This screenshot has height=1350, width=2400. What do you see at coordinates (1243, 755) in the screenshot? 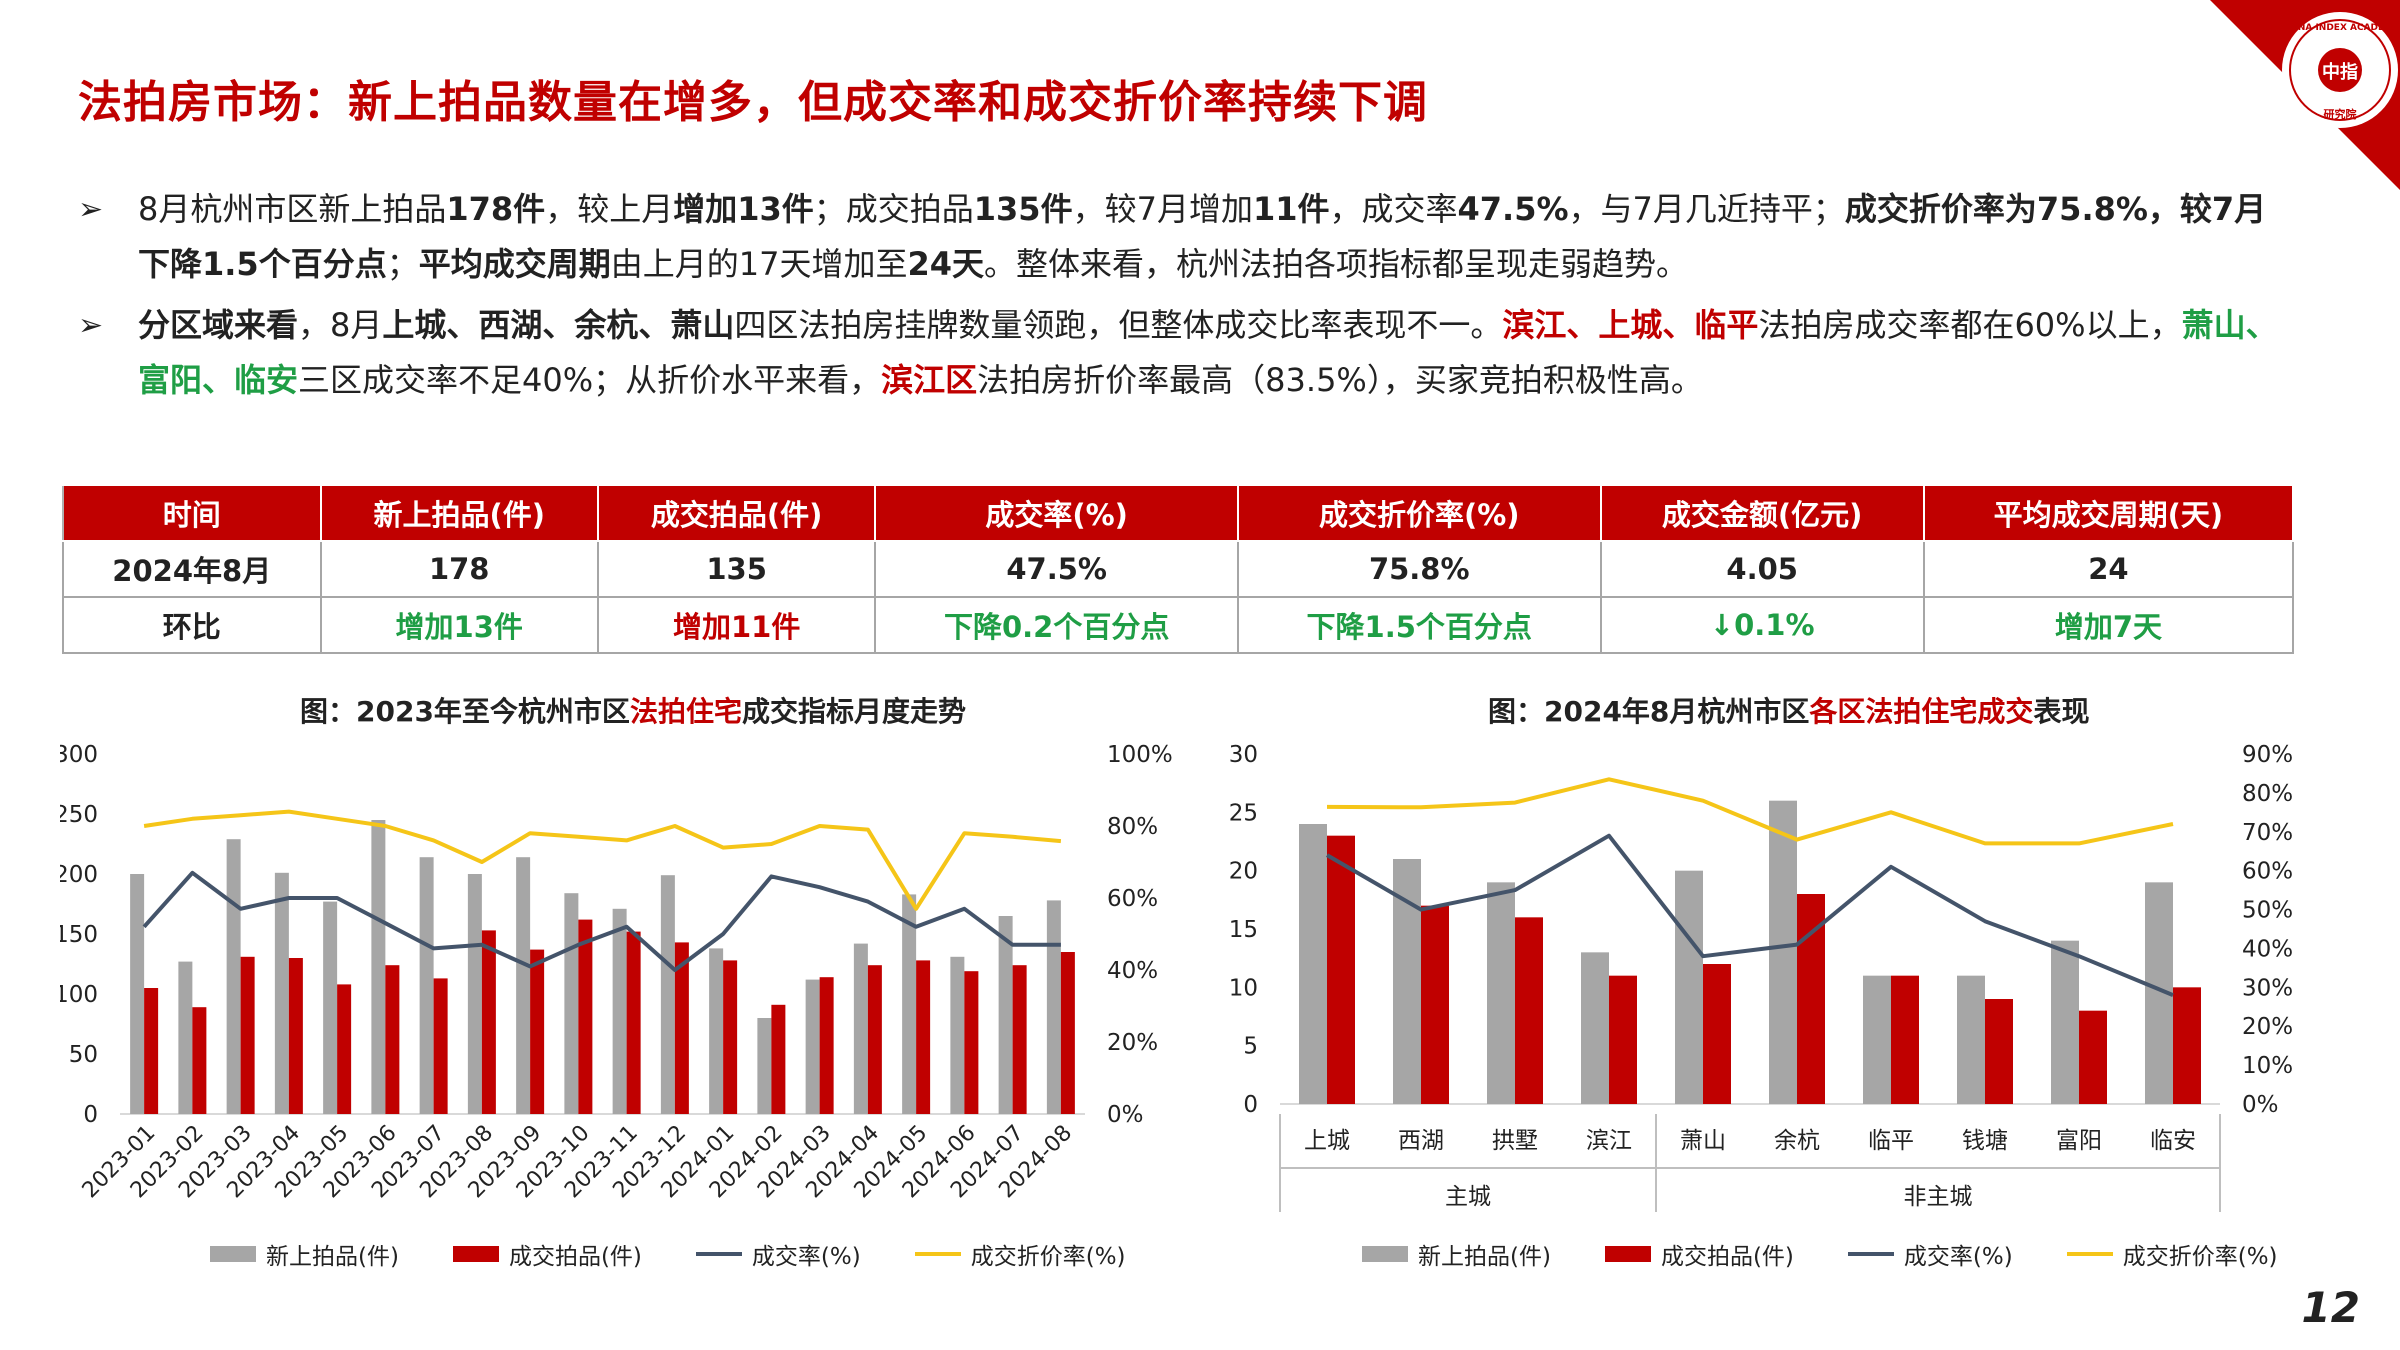
I see `y-tick-label: 30` at bounding box center [1243, 755].